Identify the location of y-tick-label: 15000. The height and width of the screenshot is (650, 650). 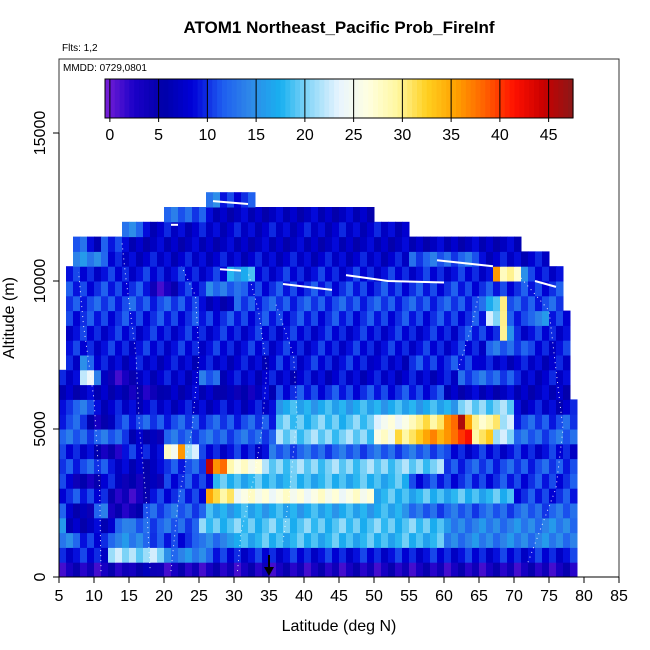
(40, 133).